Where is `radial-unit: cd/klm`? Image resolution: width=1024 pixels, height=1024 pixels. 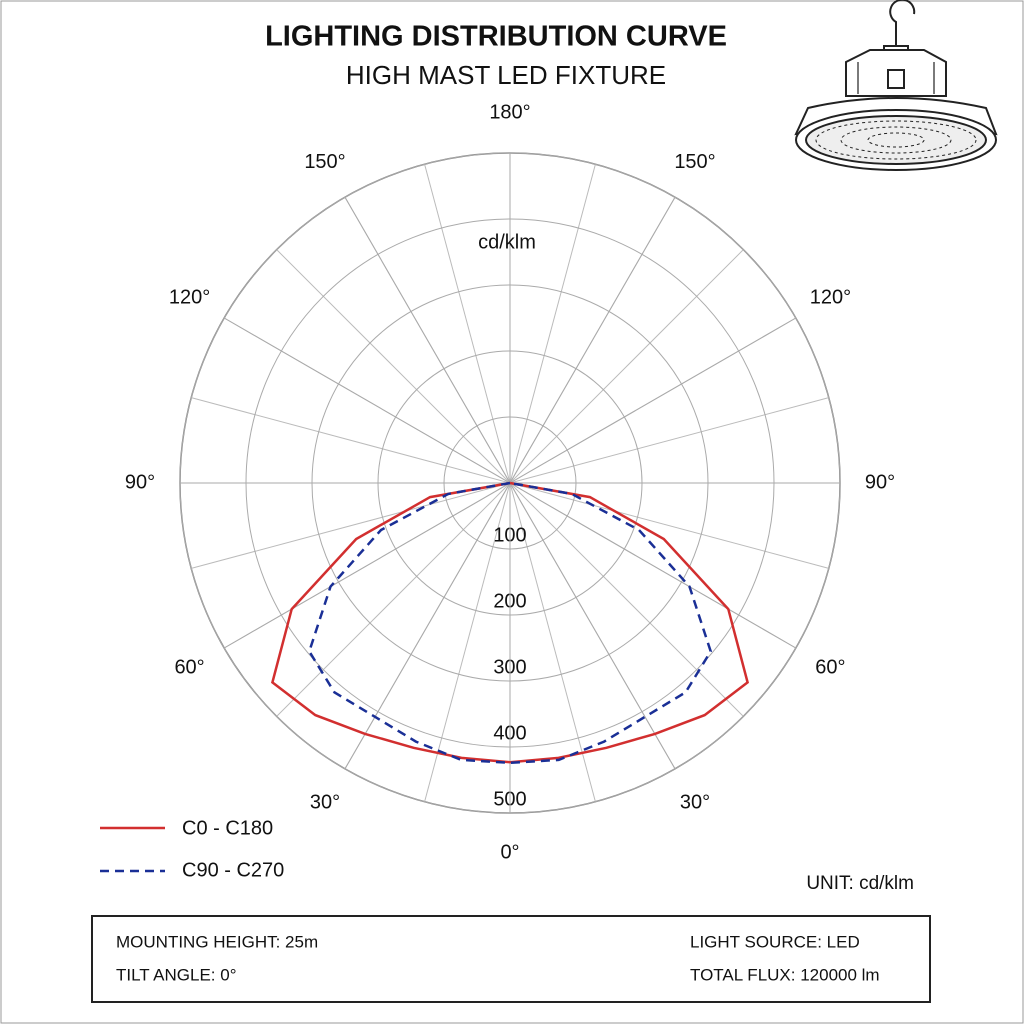 radial-unit: cd/klm is located at coordinates (507, 242).